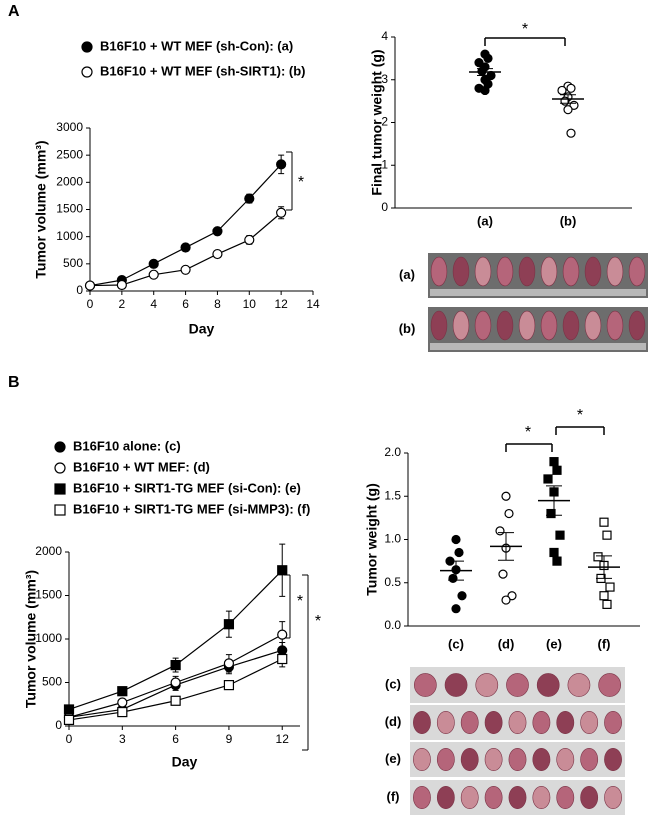 The height and width of the screenshot is (821, 650). Describe the element at coordinates (506, 643) in the screenshot. I see `x-tick-label: (d)` at that location.